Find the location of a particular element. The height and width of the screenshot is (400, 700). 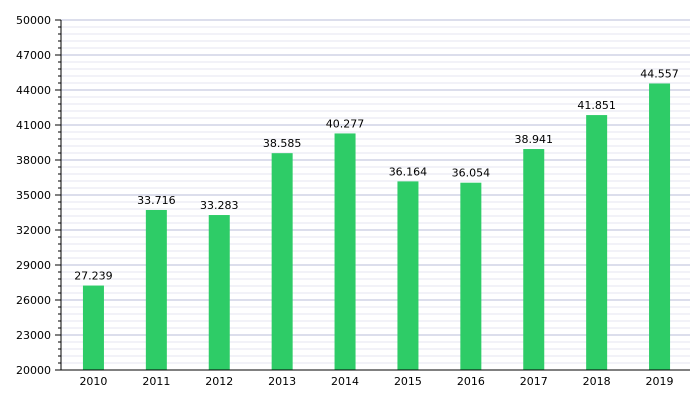

y-tick-label: 32000 is located at coordinates (33, 230).